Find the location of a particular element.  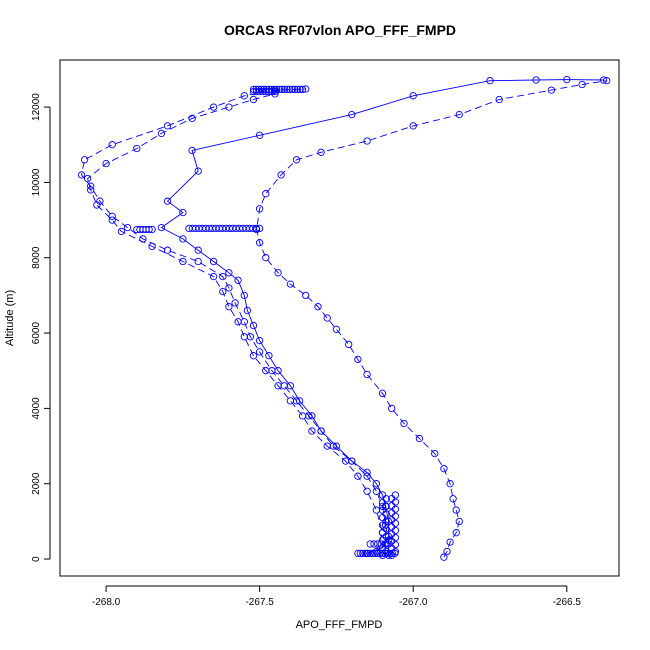

x-tick-label: -267.0 is located at coordinates (413, 602).